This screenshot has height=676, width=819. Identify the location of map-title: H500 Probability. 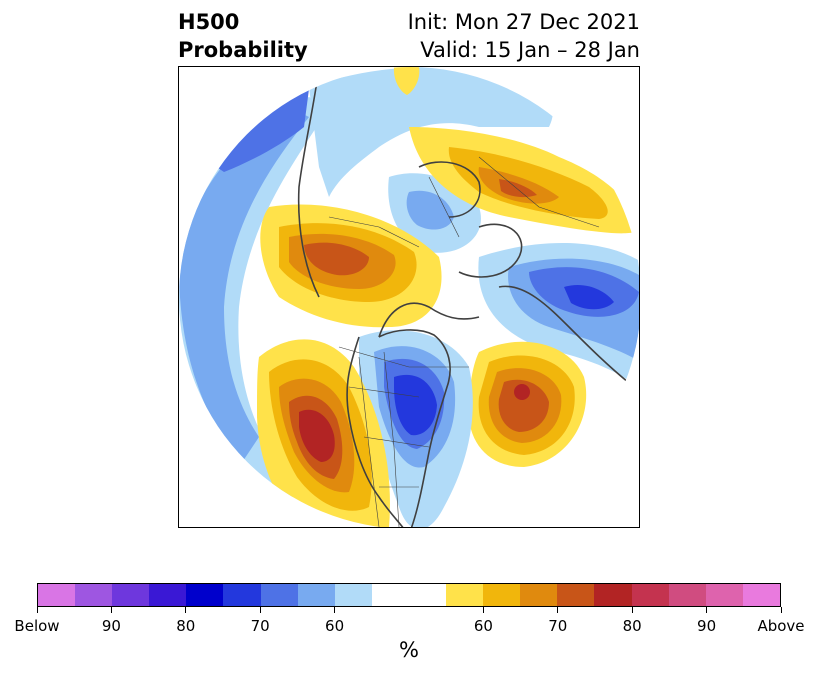
(243, 36).